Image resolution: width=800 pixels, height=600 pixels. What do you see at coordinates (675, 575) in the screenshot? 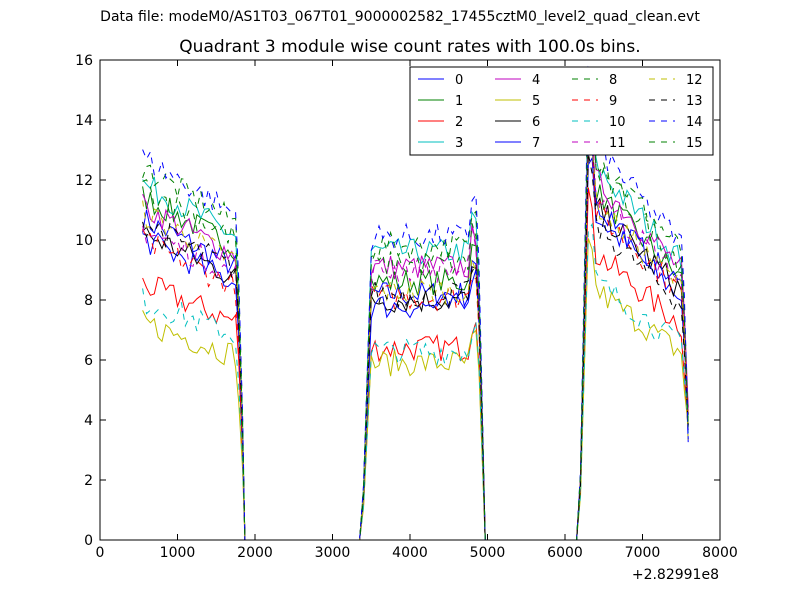
I see `x-offset-label: +2.82991e8` at bounding box center [675, 575].